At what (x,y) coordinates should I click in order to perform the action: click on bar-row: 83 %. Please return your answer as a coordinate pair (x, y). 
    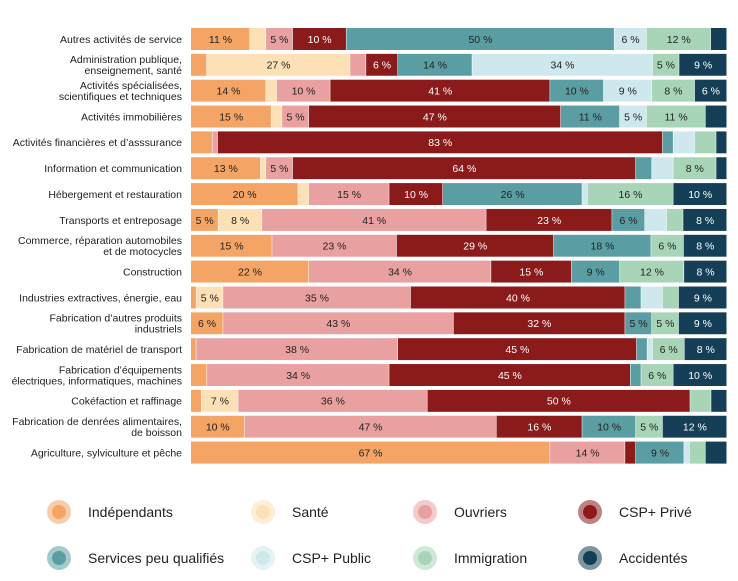
    Looking at the image, I should click on (459, 142).